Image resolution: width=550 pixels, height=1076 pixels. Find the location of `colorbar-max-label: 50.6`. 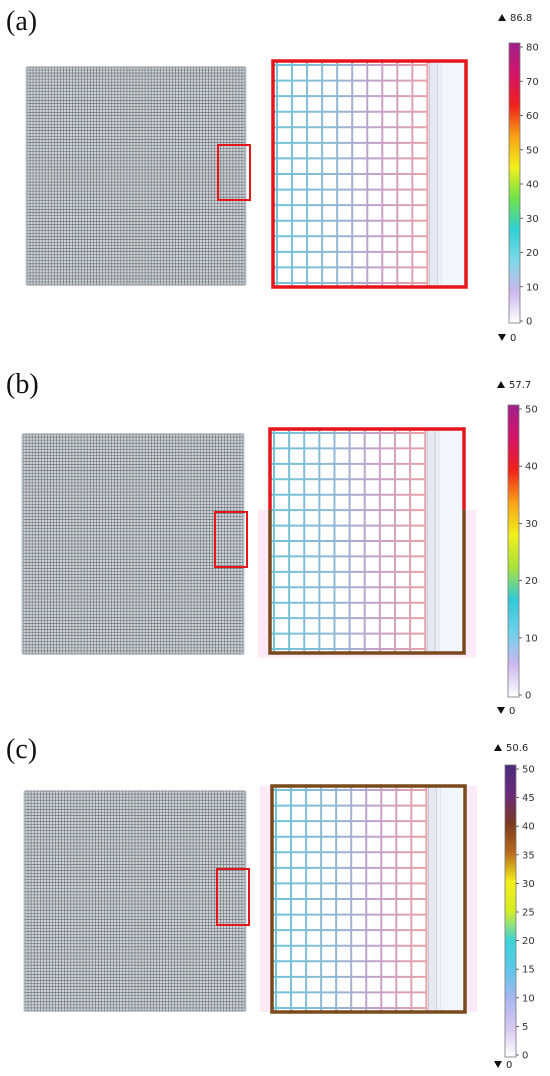

colorbar-max-label: 50.6 is located at coordinates (517, 748).